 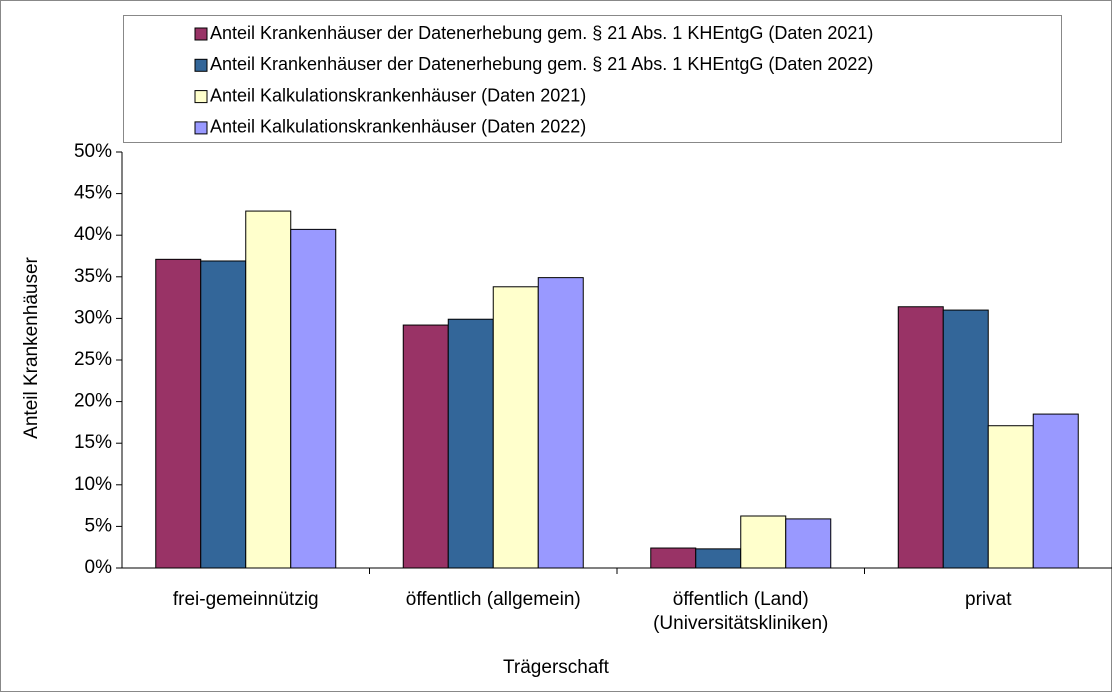 I want to click on y-tick-label: 50%, so click(x=93, y=151).